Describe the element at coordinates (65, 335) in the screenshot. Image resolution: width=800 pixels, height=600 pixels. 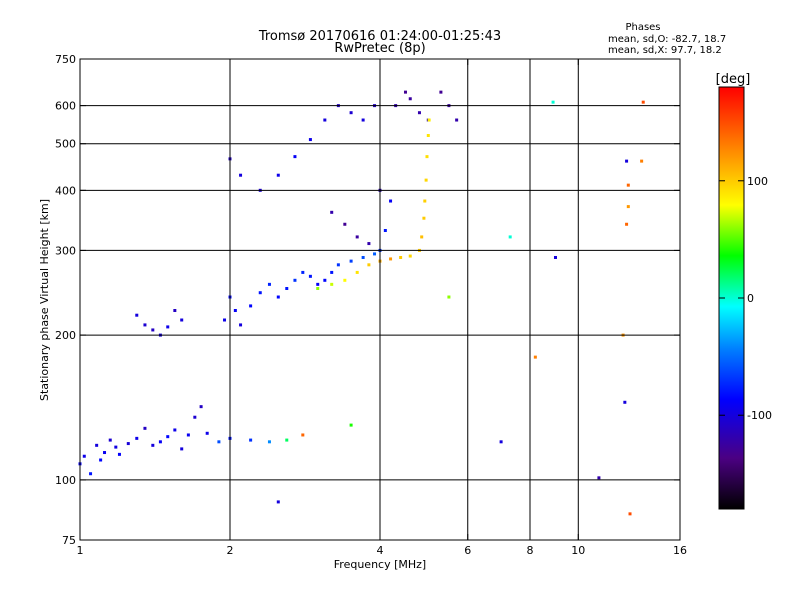
I see `y-tick-label: 200` at that location.